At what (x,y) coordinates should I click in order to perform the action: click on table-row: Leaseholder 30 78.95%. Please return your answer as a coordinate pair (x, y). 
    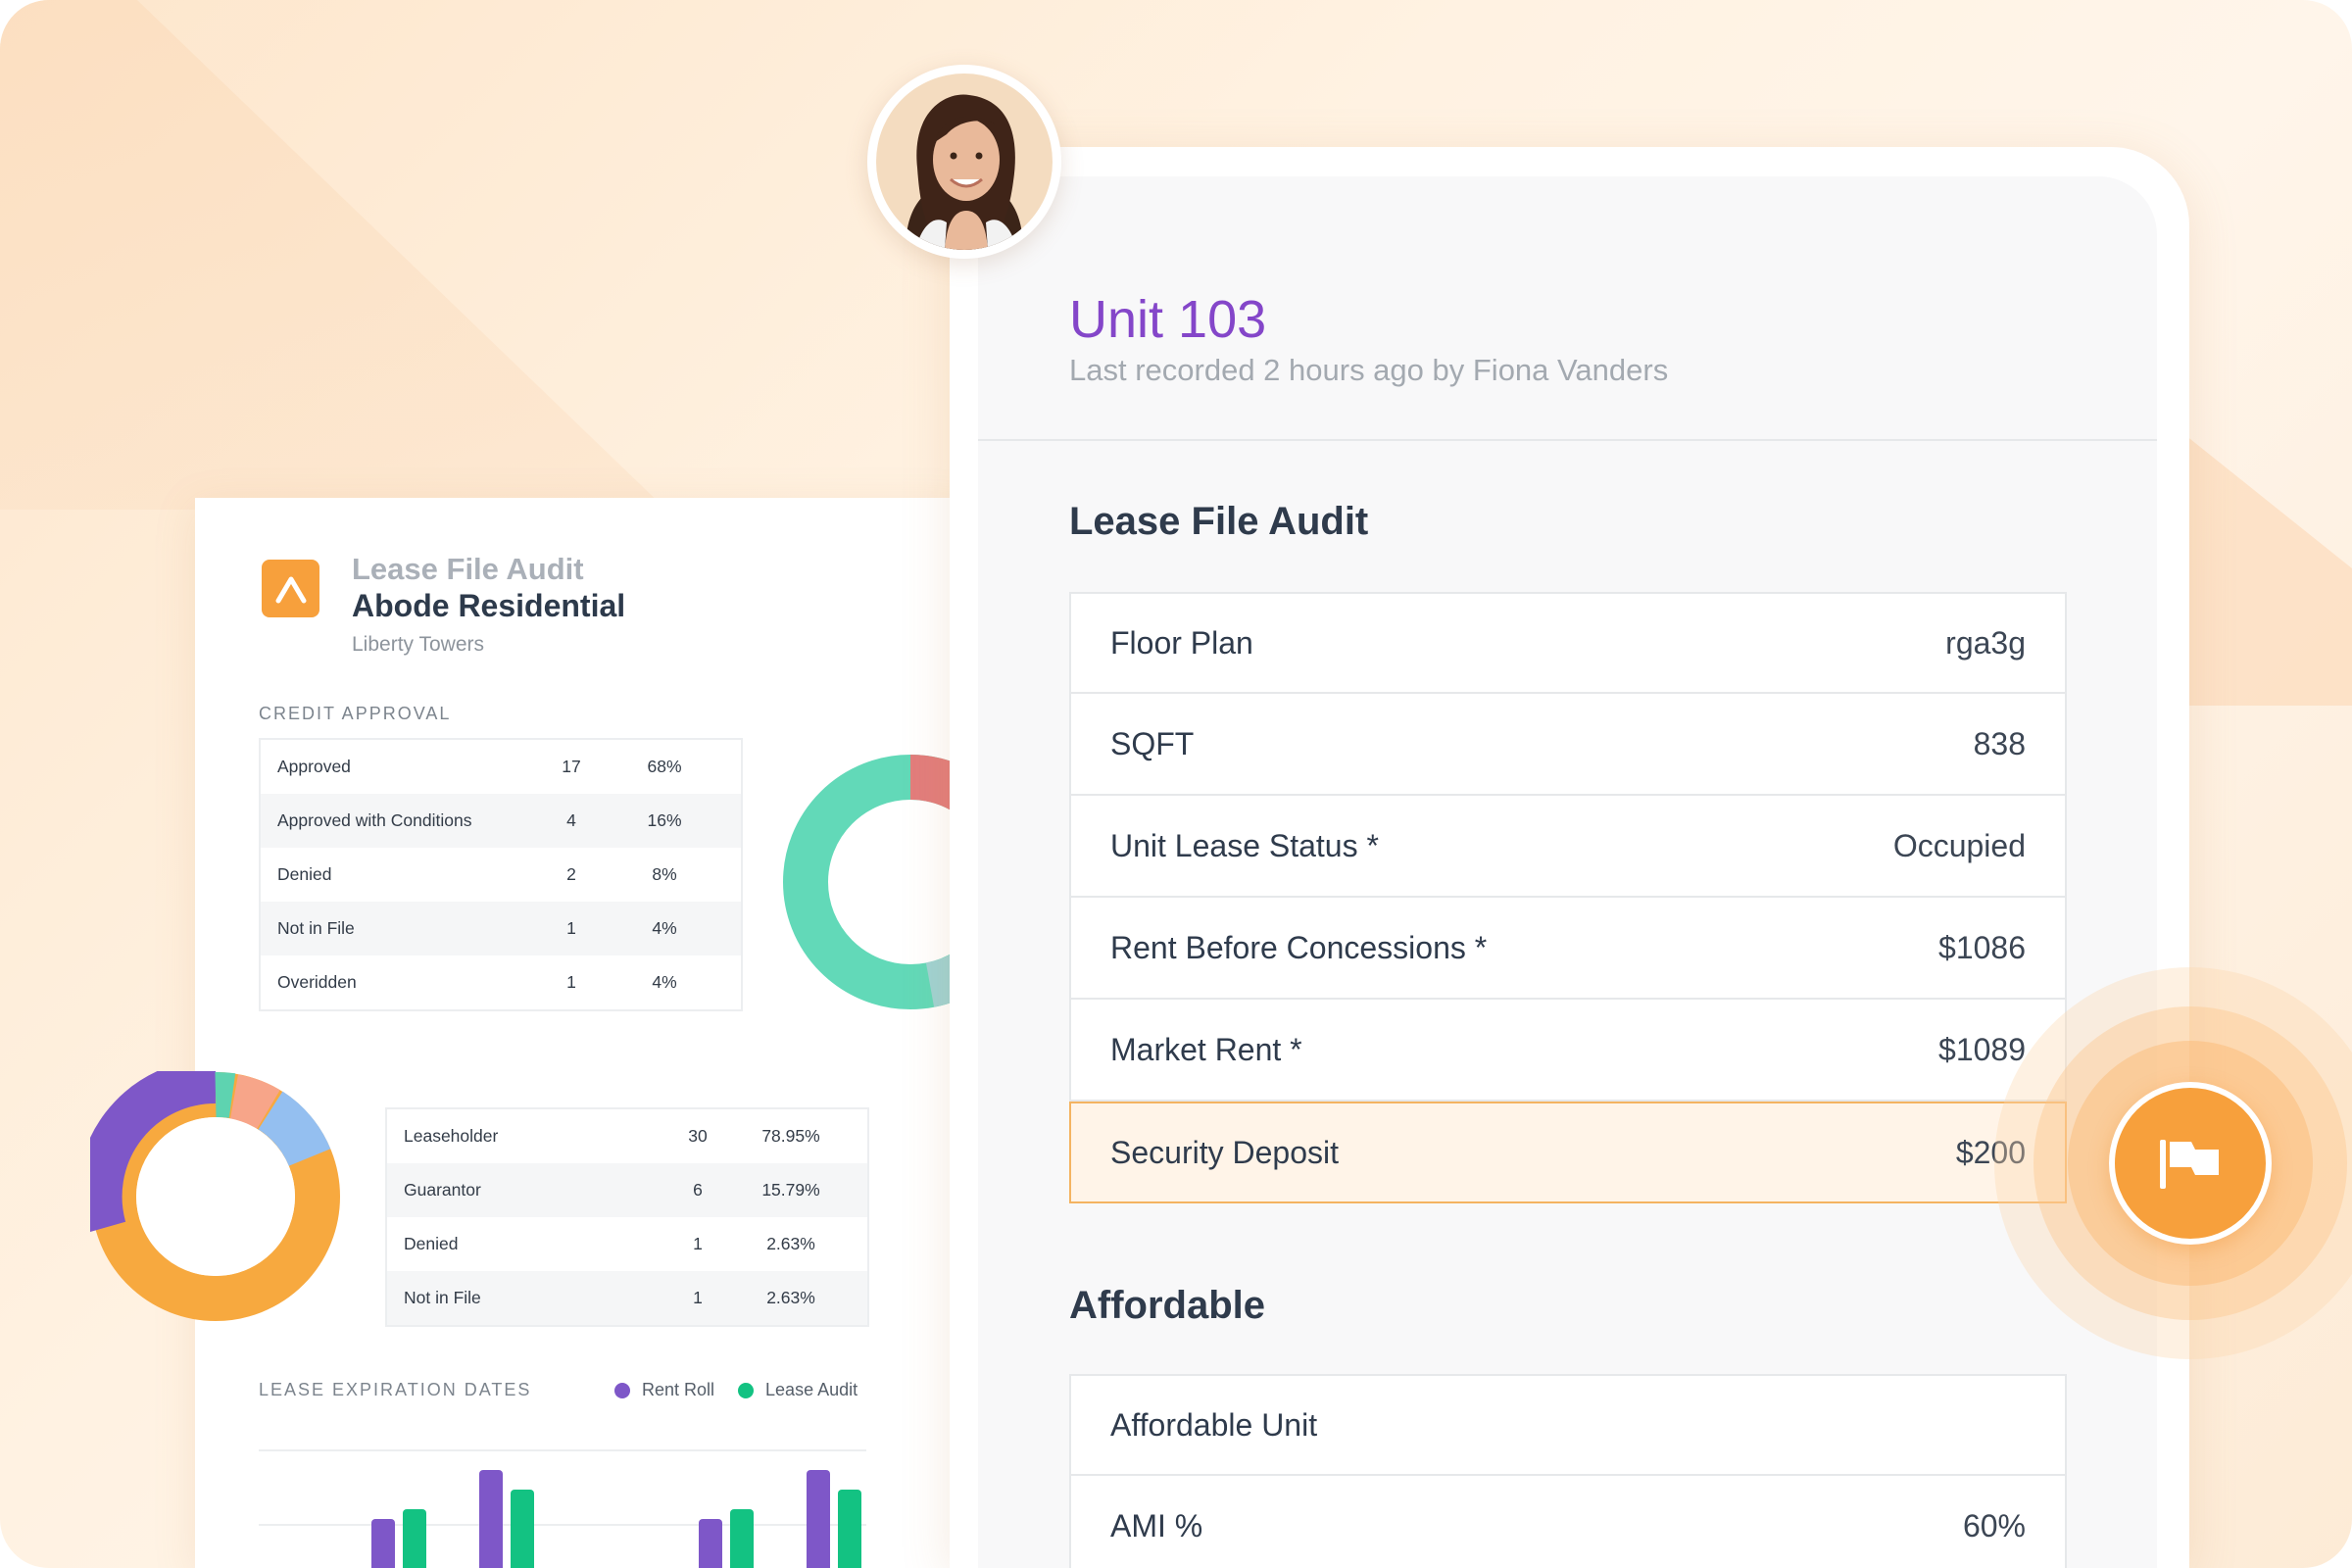
    Looking at the image, I should click on (627, 1136).